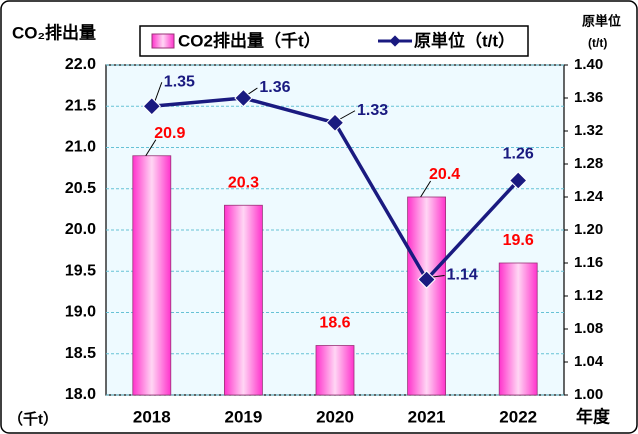 This screenshot has height=434, width=638. I want to click on legend-swatch, so click(163, 41).